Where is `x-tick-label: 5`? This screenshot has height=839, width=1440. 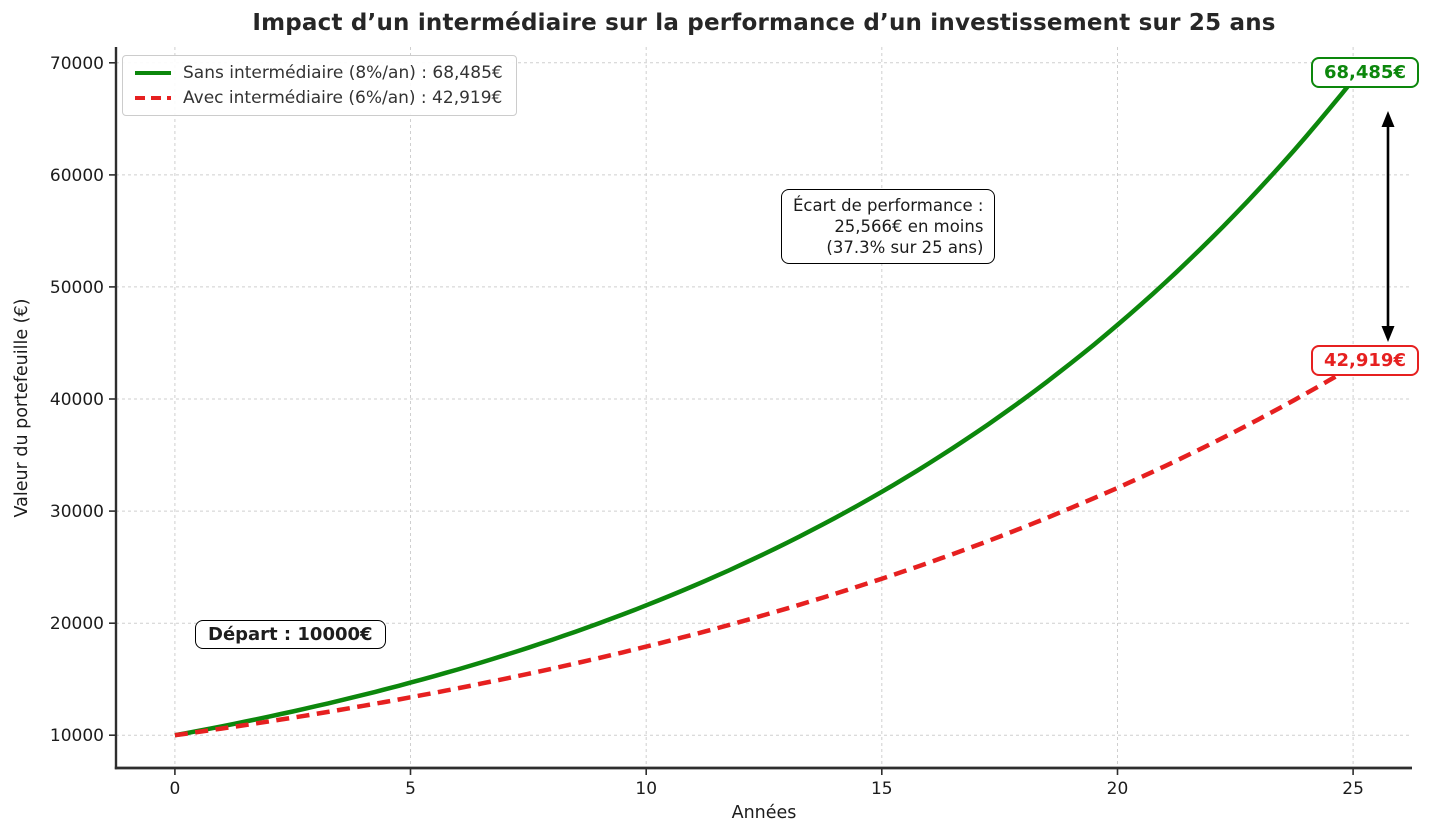
x-tick-label: 5 is located at coordinates (410, 789).